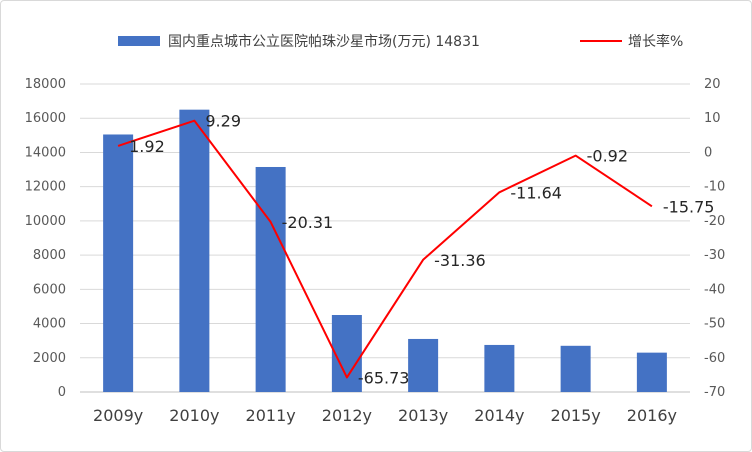  I want to click on x-axis-tick-label: 2014y, so click(499, 415).